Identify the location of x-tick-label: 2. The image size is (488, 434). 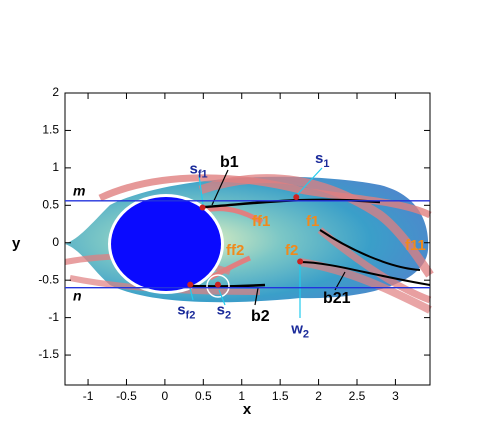
(318, 396).